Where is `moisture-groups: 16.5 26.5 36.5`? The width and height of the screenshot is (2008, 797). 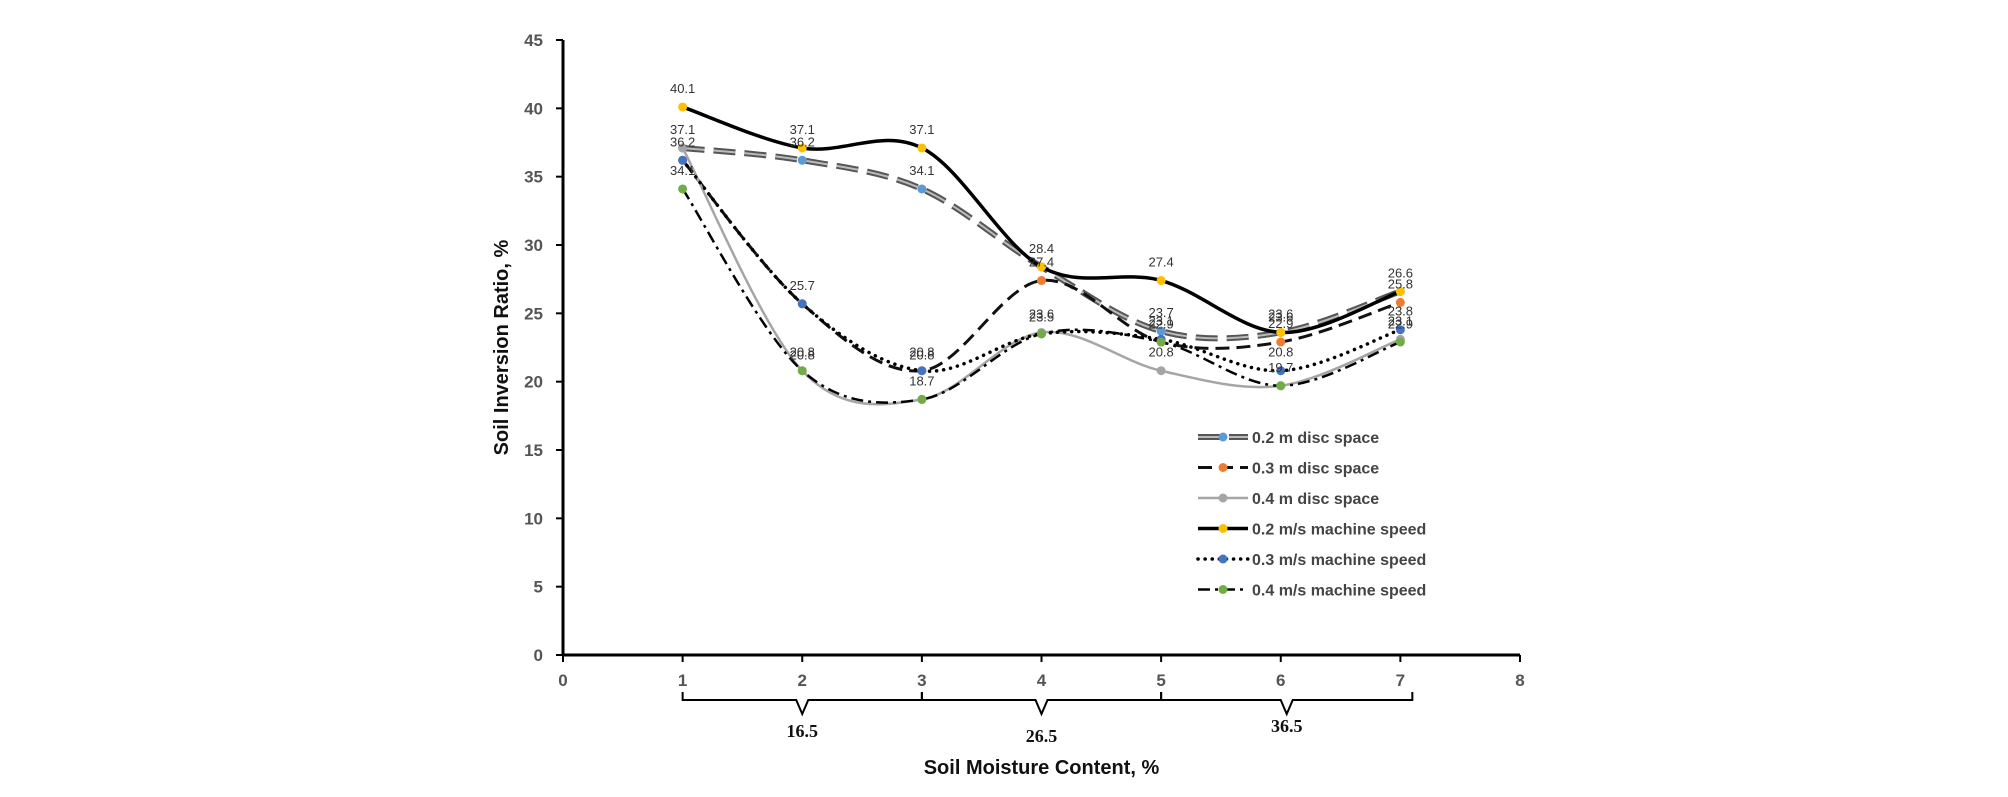 moisture-groups: 16.5 26.5 36.5 is located at coordinates (1047, 719).